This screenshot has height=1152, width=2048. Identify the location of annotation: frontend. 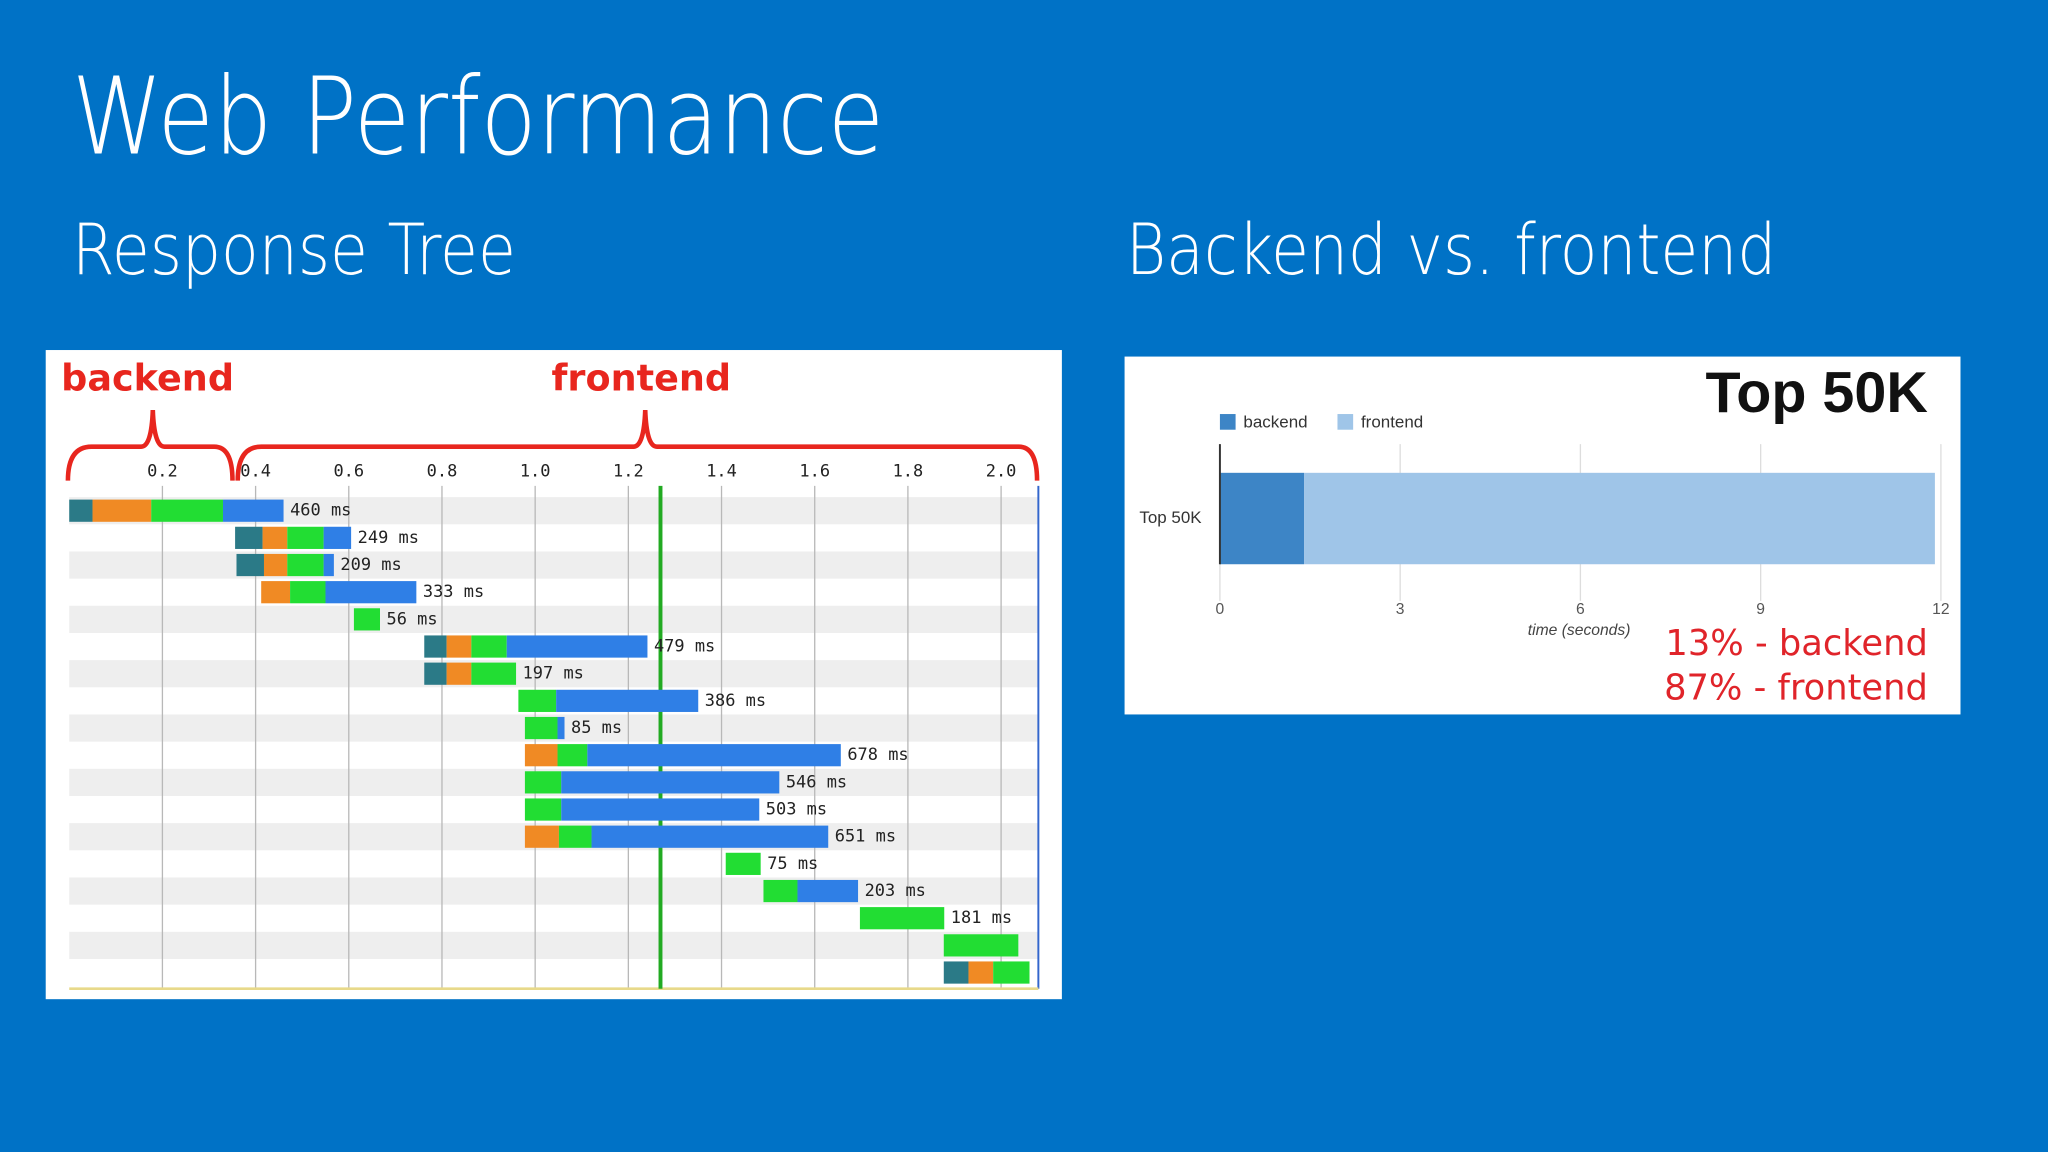
(642, 378).